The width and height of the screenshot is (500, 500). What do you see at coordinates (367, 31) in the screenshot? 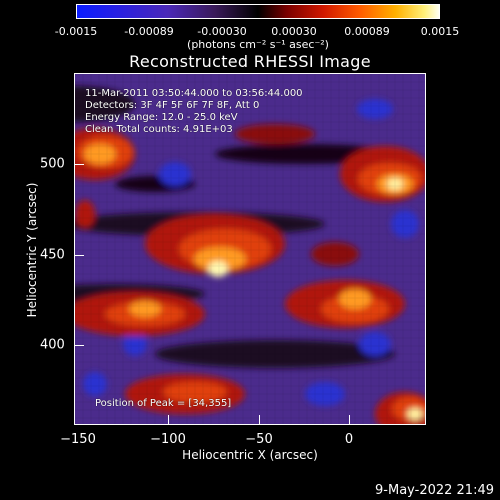
I see `colorbar-tick: 0.00089` at bounding box center [367, 31].